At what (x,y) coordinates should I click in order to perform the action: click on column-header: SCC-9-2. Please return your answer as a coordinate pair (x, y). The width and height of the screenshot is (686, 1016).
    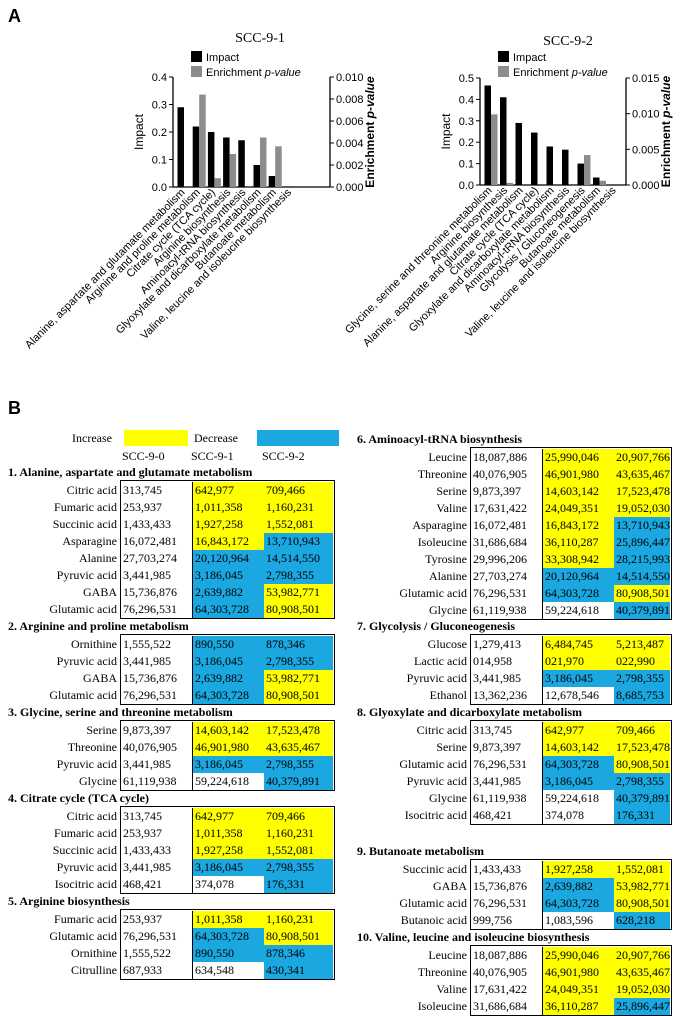
    Looking at the image, I should click on (283, 456).